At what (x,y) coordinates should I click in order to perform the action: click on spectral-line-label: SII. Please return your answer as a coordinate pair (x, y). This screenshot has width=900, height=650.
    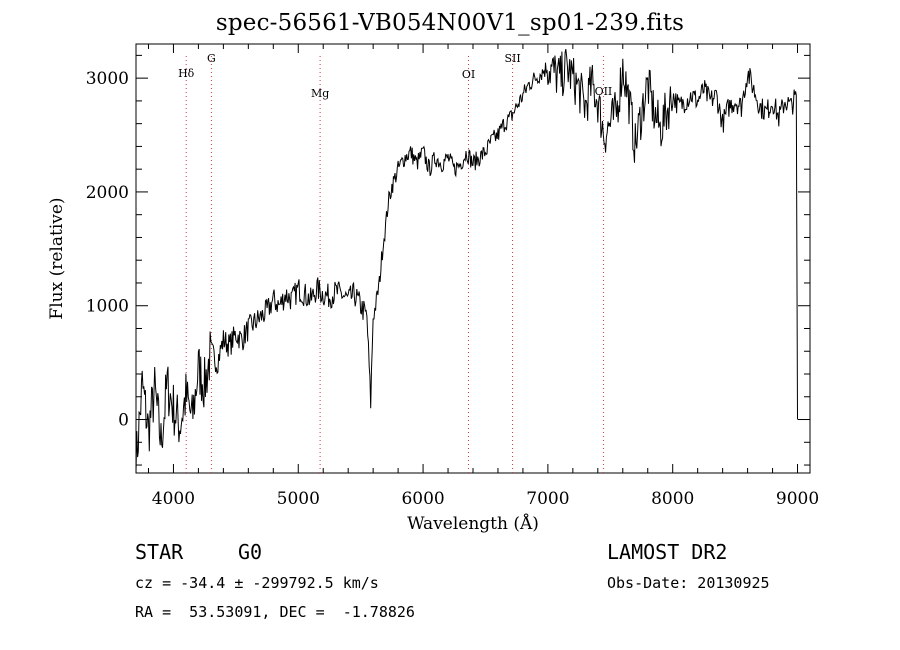
    Looking at the image, I should click on (512, 58).